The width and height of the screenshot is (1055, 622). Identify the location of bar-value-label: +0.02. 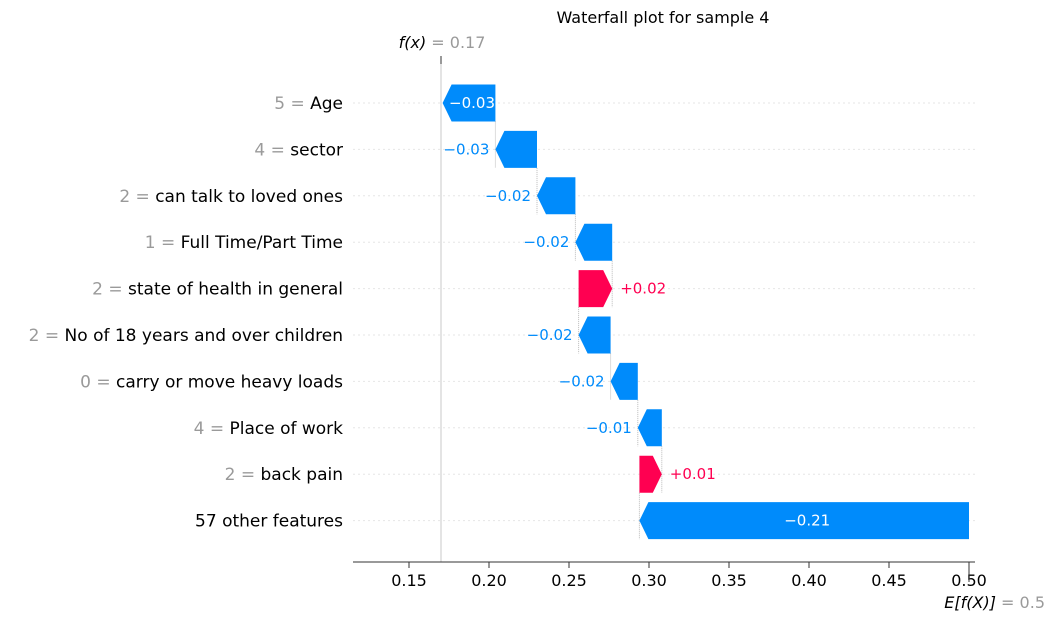
(643, 289).